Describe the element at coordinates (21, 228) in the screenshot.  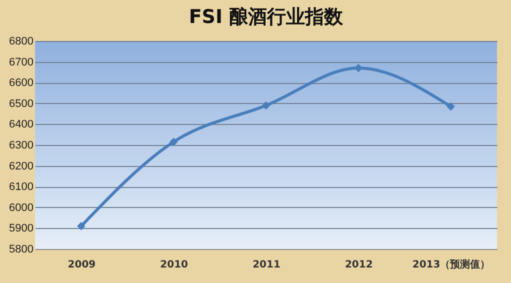
I see `y-tick-label: 5900` at that location.